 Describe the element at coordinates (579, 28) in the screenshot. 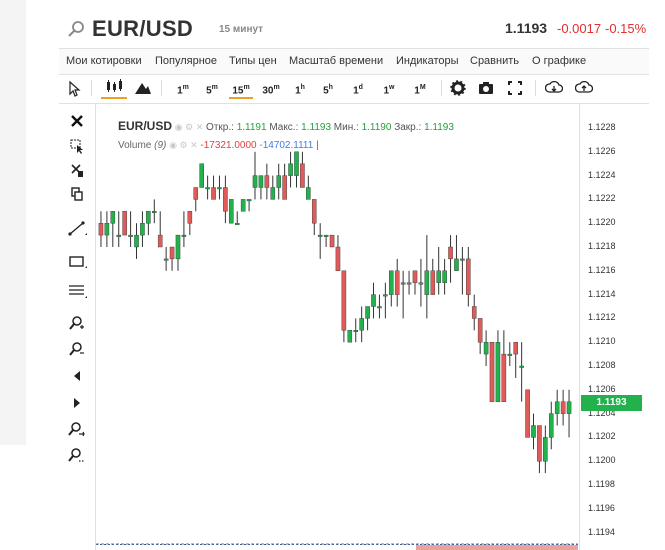

I see `price-change: -0.0017` at that location.